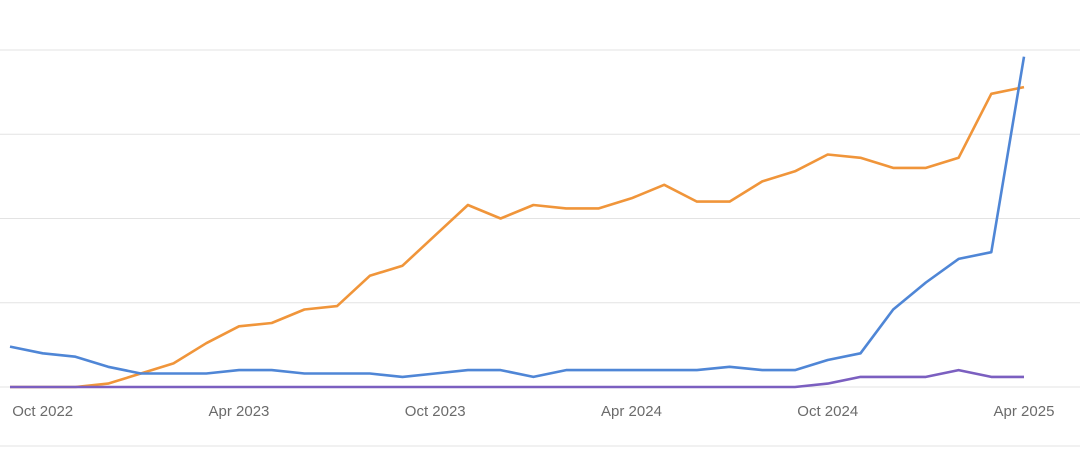 This screenshot has height=449, width=1080. I want to click on x-tick-label: Apr 2024, so click(631, 411).